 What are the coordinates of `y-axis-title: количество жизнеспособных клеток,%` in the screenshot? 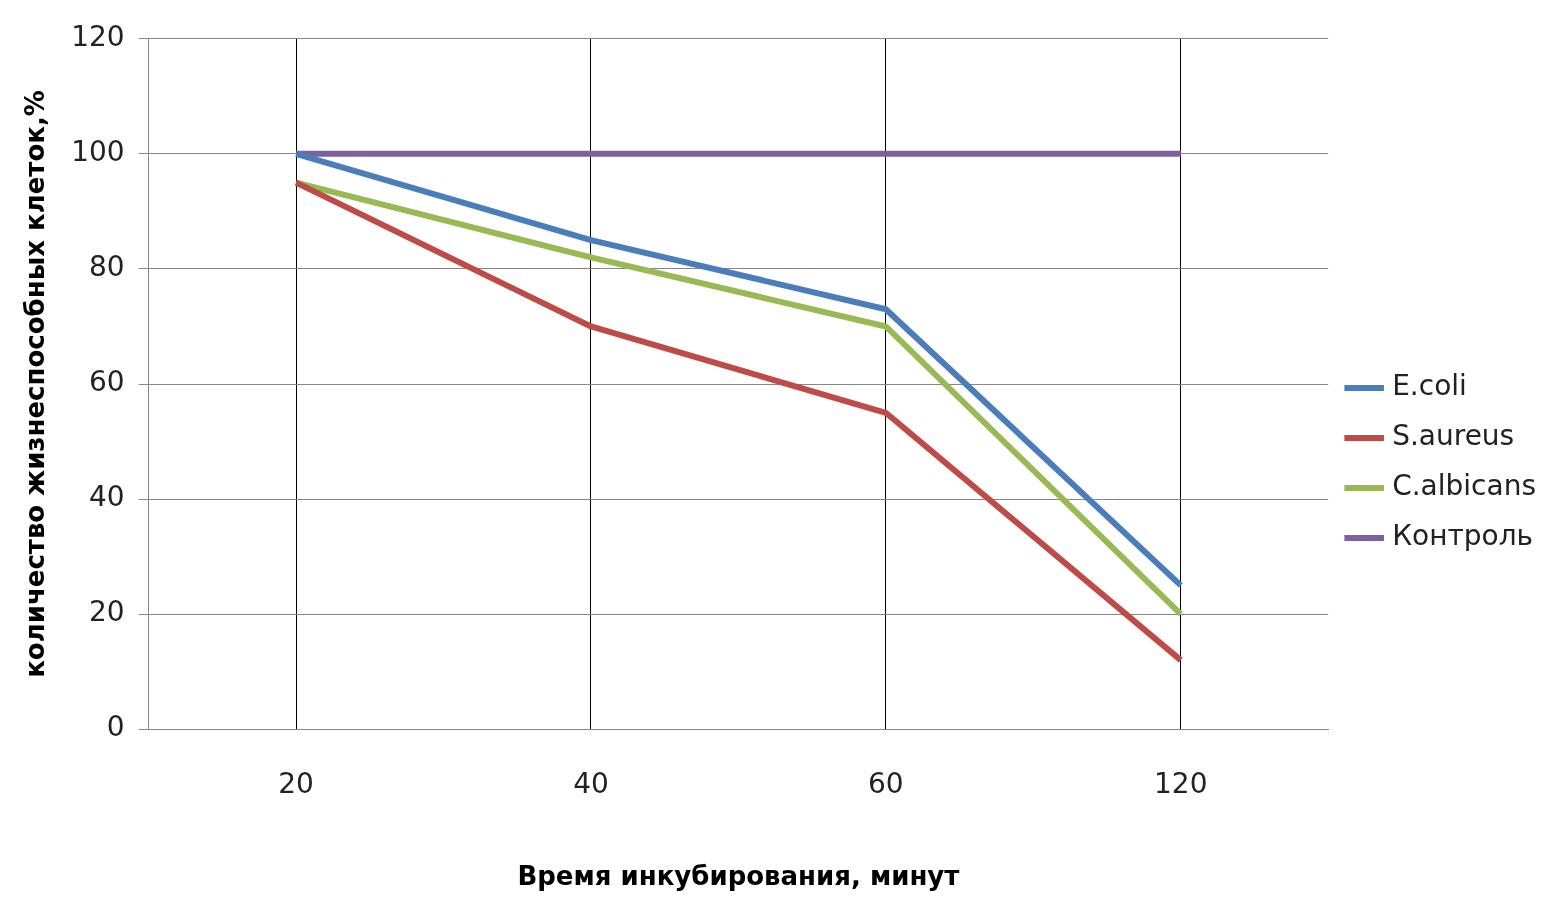 It's located at (35, 384).